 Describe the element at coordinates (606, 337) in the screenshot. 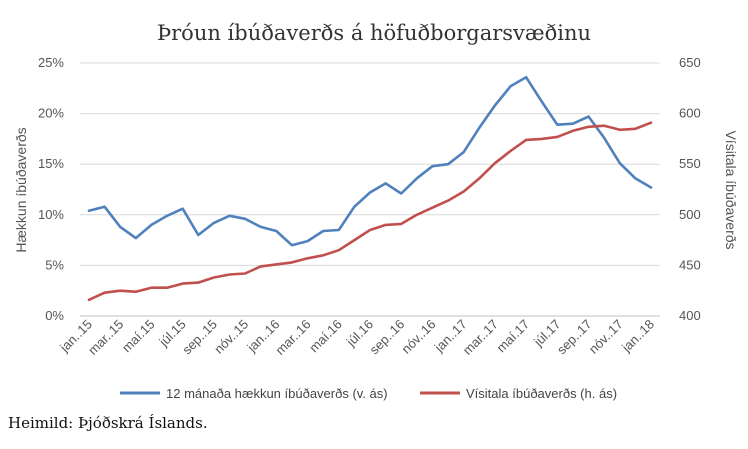

I see `x-tick-label: nóv..17` at that location.